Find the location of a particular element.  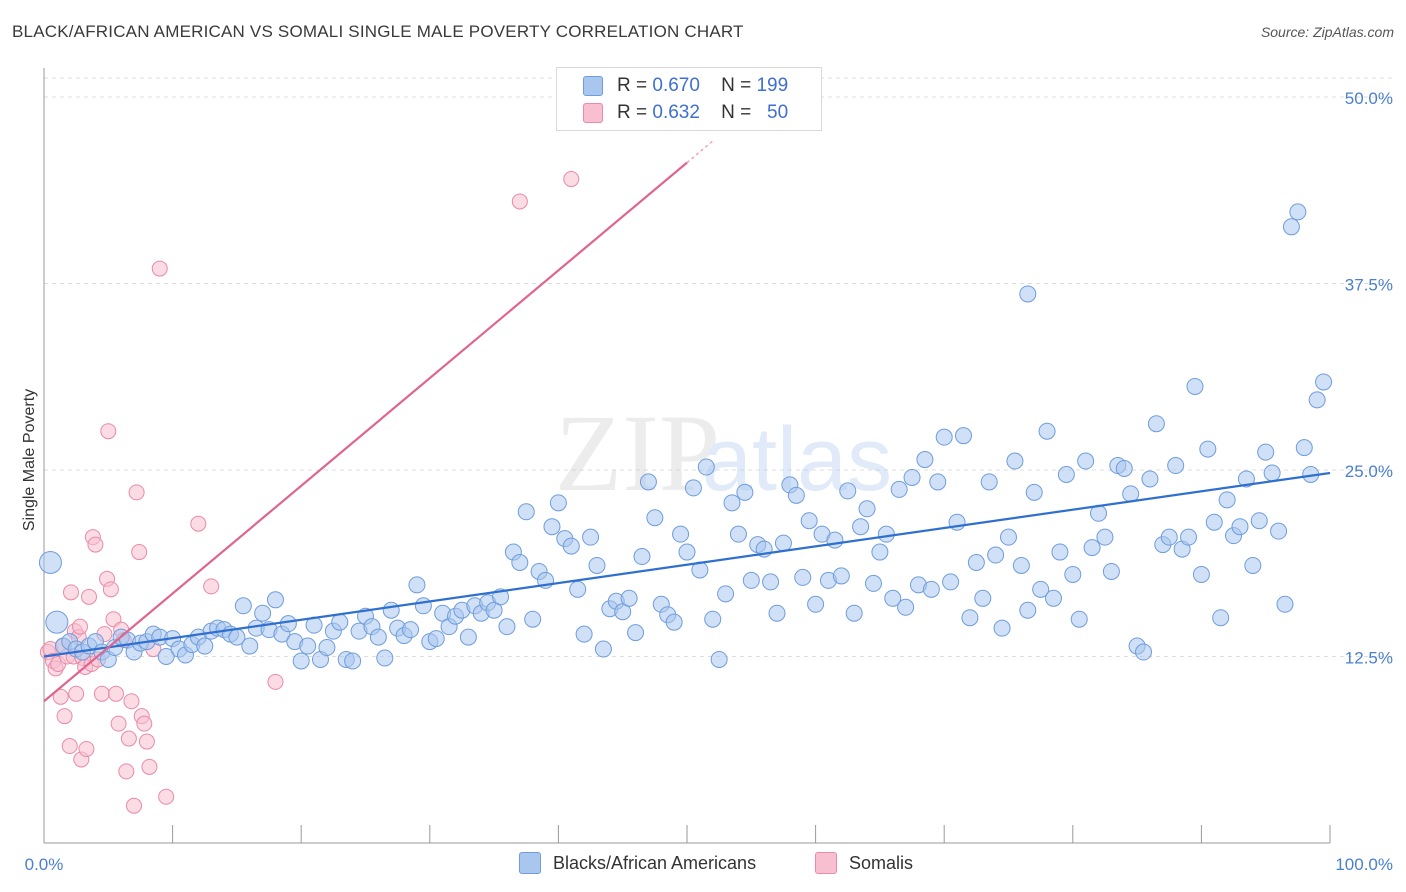

legend-swatch-blue is located at coordinates (530, 863).